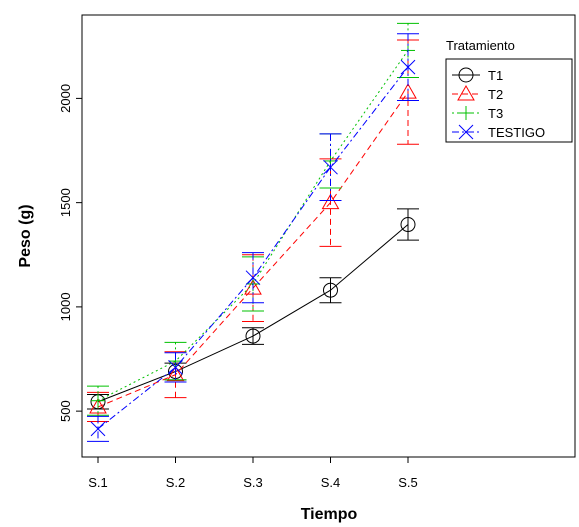 Image resolution: width=579 pixels, height=527 pixels. Describe the element at coordinates (495, 94) in the screenshot. I see `legend-label: T2` at that location.